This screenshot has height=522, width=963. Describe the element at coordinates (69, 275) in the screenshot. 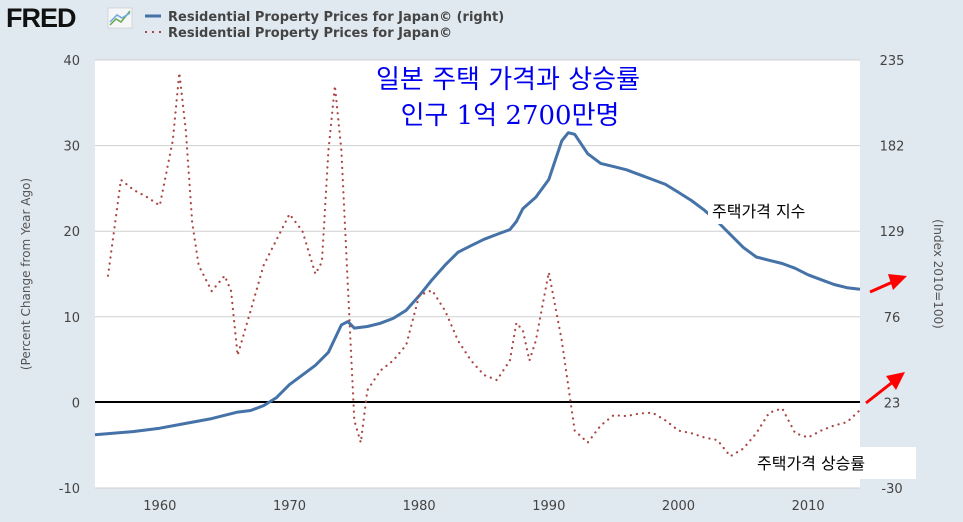

I see `left-axis: 40 30 20 10 0 -10` at that location.